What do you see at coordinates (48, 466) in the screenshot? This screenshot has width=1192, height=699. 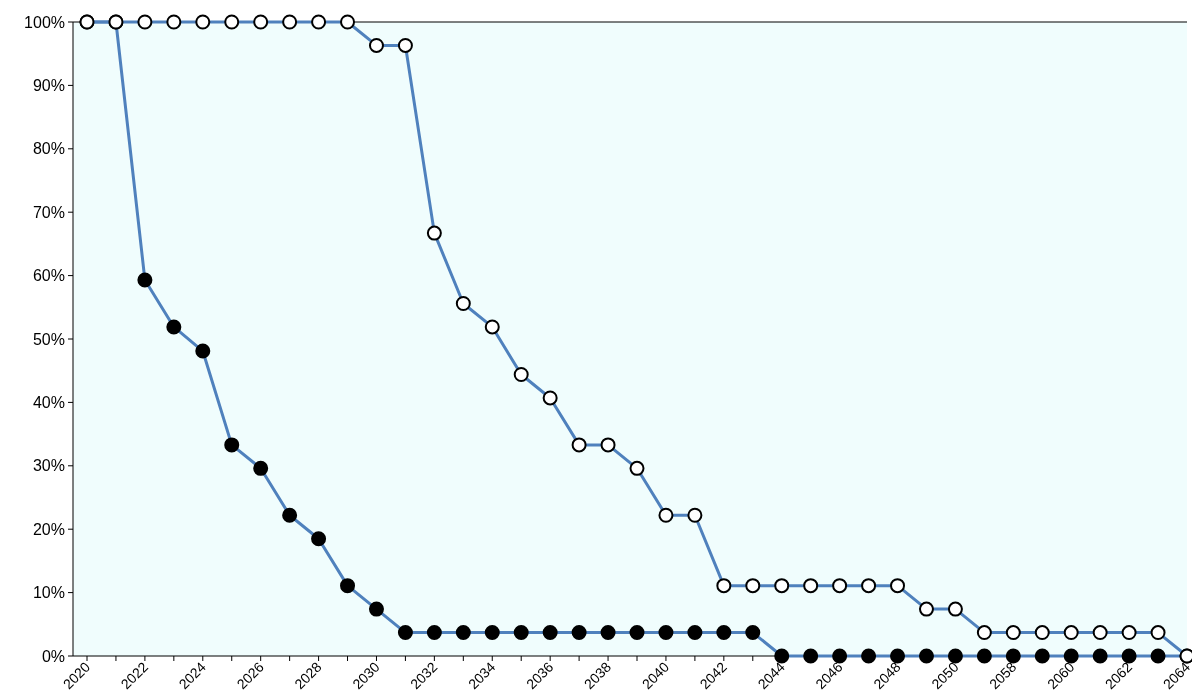 I see `y-tick-label: 30%` at bounding box center [48, 466].